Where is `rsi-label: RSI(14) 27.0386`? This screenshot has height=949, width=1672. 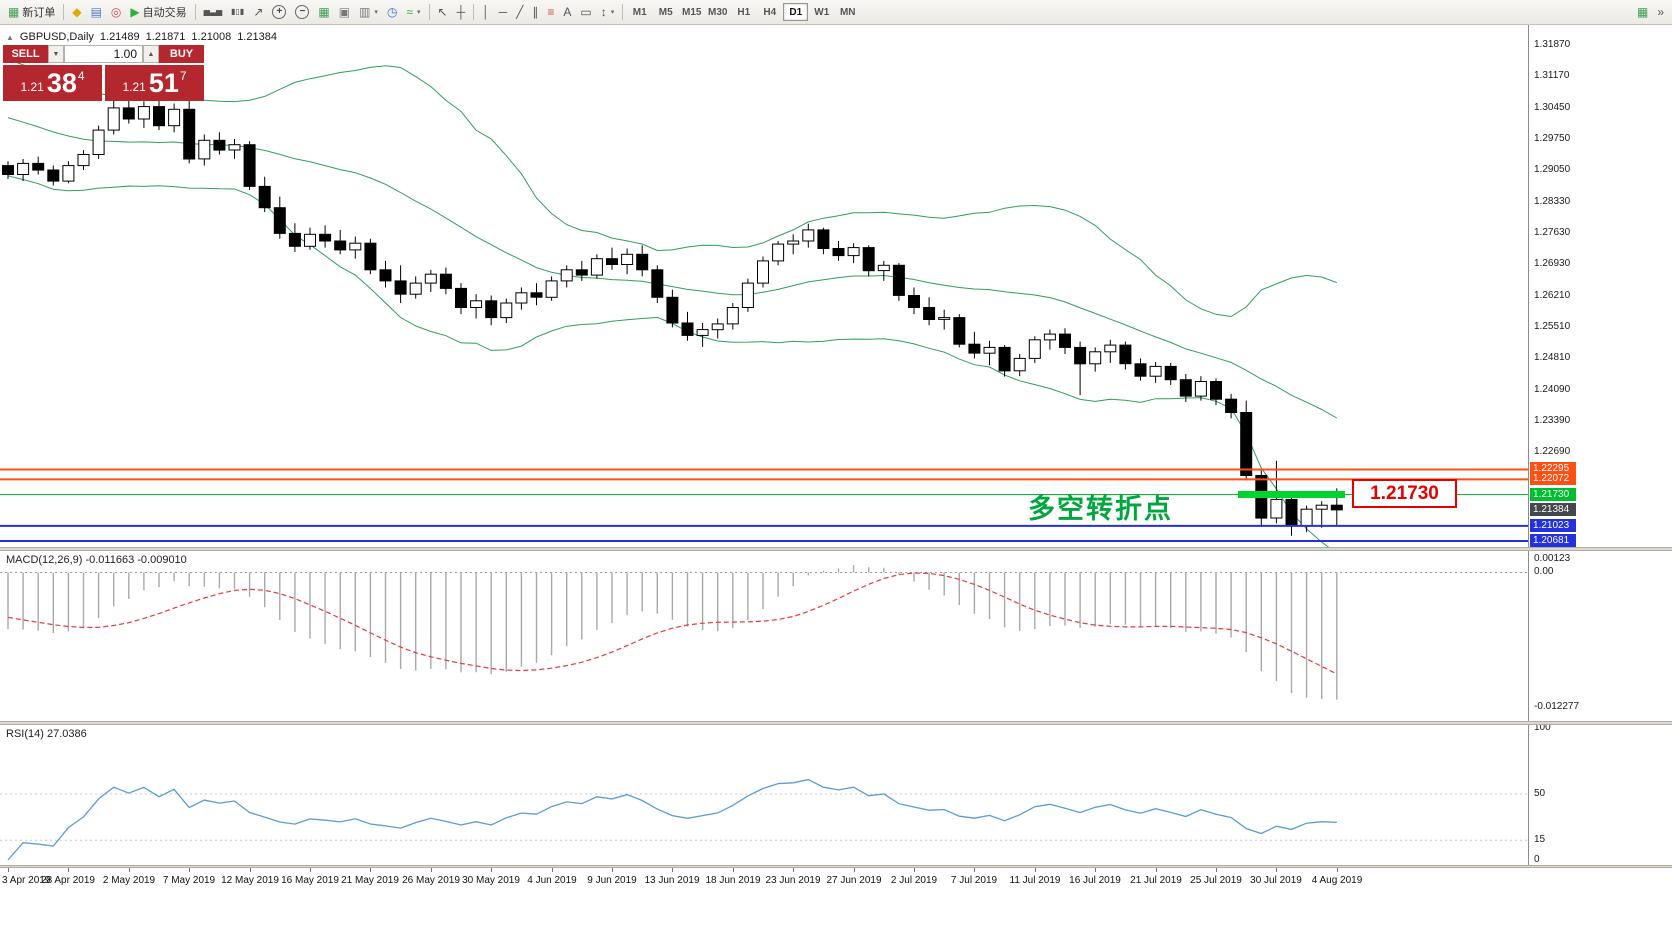 rsi-label: RSI(14) 27.0386 is located at coordinates (46, 734).